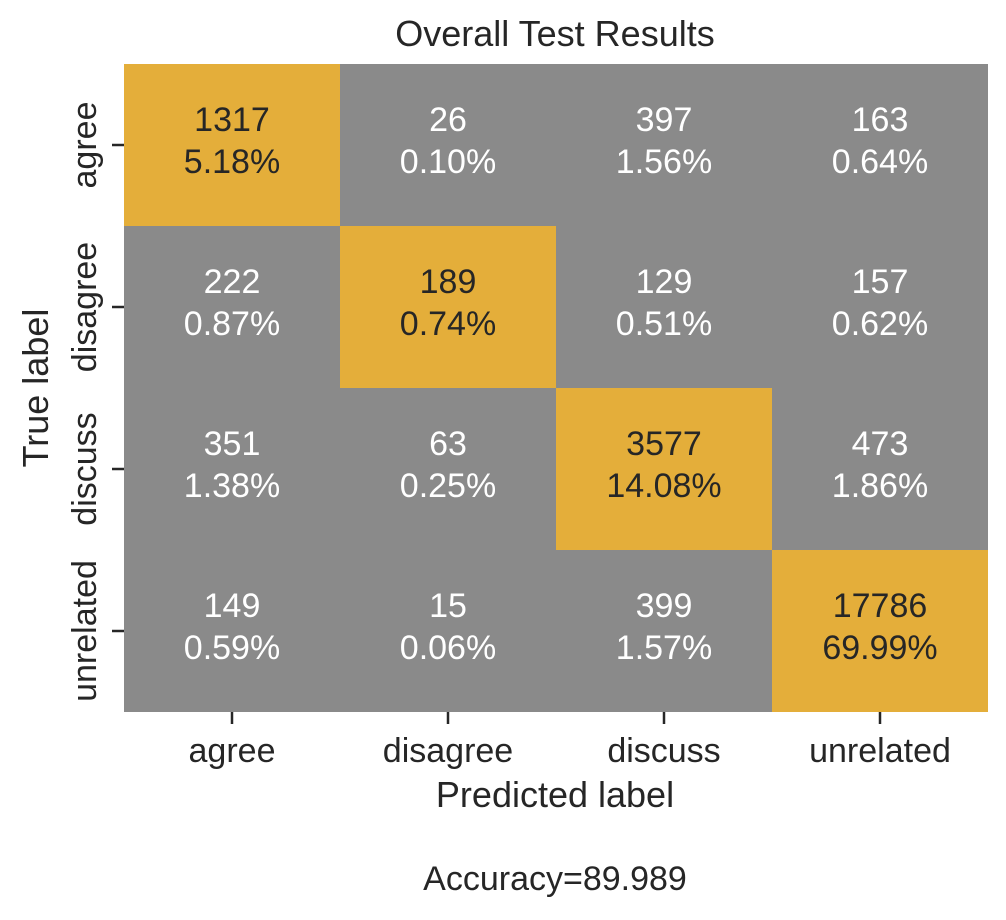 This screenshot has width=1006, height=920. I want to click on cell-count-label: 17786, so click(880, 606).